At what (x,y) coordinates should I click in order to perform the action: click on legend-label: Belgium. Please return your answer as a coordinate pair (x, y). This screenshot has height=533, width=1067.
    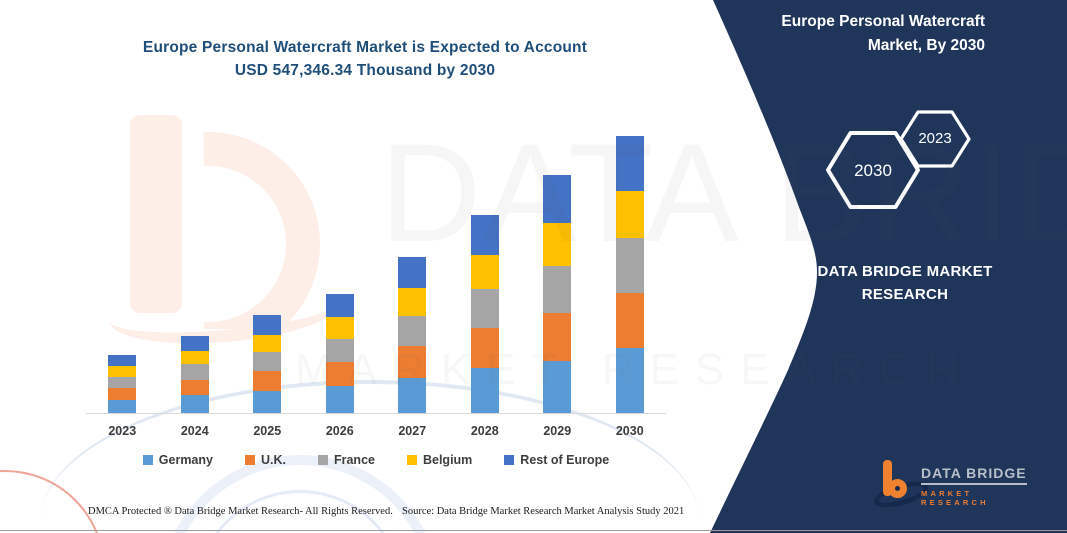
    Looking at the image, I should click on (447, 460).